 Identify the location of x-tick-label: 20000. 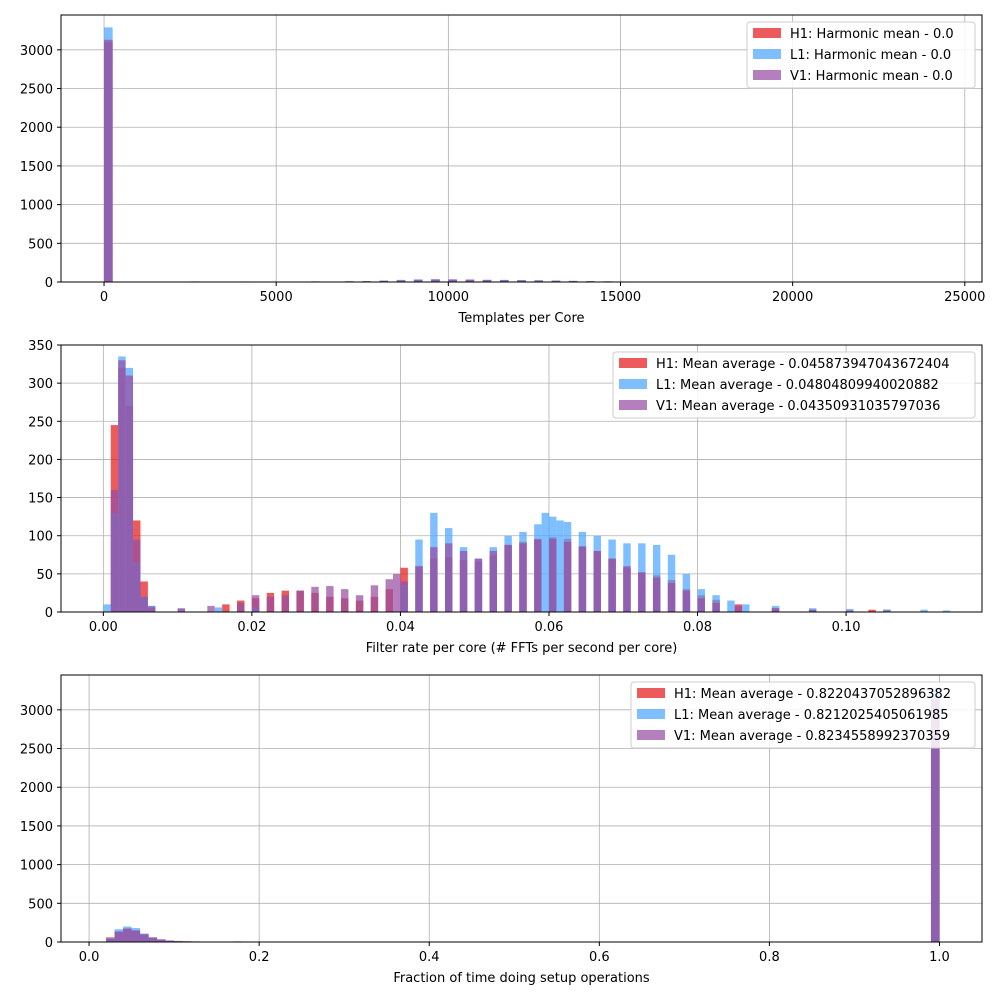
(792, 297).